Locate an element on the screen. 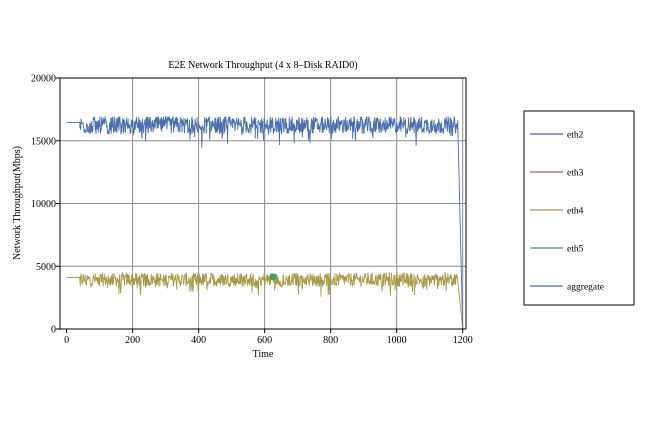  legend-label-aggregate: aggregate is located at coordinates (585, 288).